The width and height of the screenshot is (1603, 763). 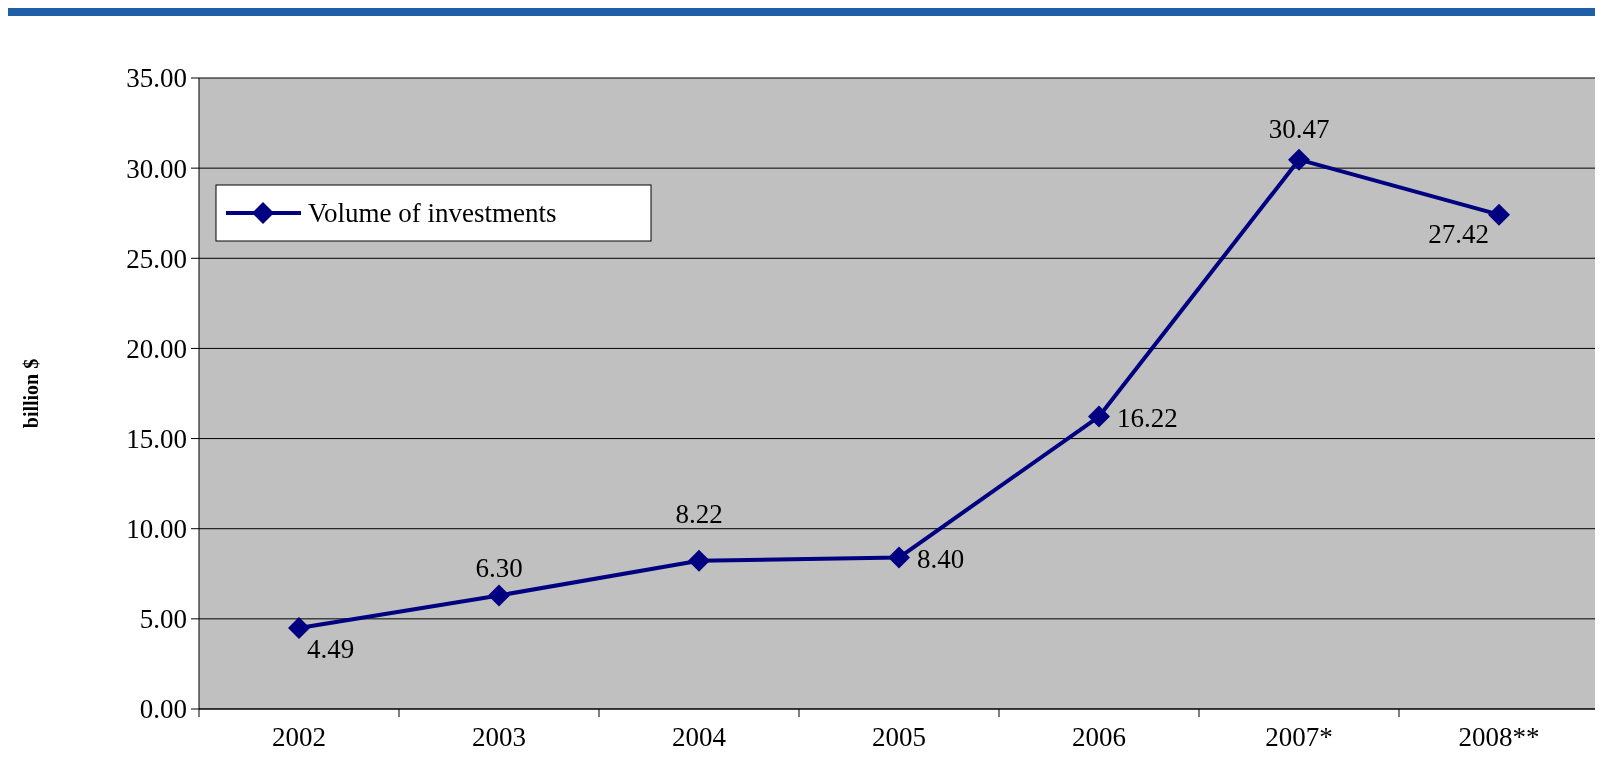 I want to click on y-tick-label: 5.00, so click(x=163, y=619).